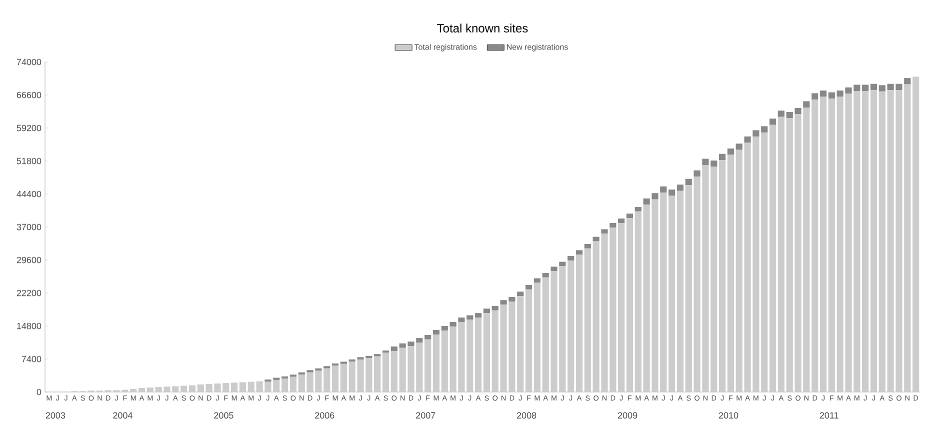  I want to click on y-tick-label: 37000, so click(29, 227).